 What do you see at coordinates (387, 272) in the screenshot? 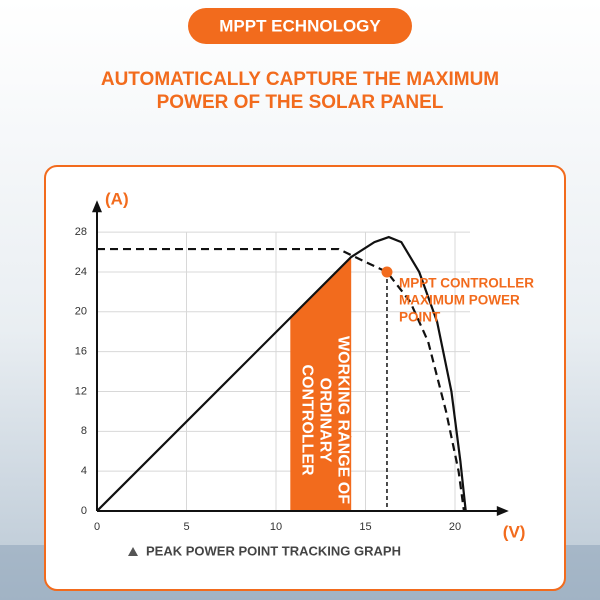
I see `mppt-point` at bounding box center [387, 272].